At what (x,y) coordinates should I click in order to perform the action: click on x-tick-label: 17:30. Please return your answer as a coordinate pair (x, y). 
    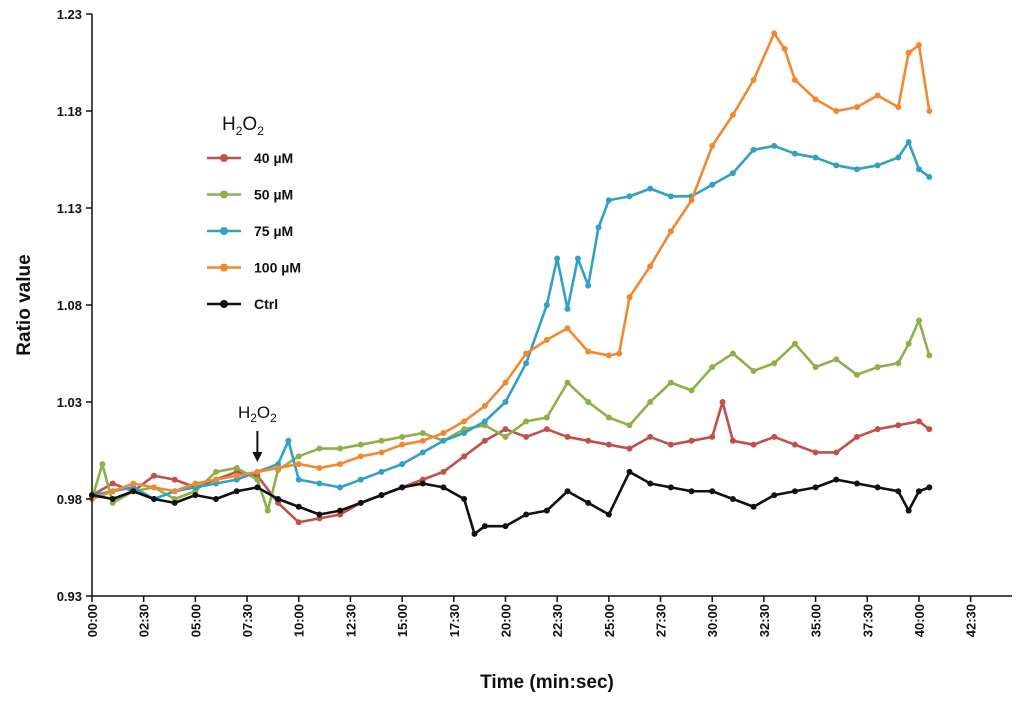
    Looking at the image, I should click on (454, 620).